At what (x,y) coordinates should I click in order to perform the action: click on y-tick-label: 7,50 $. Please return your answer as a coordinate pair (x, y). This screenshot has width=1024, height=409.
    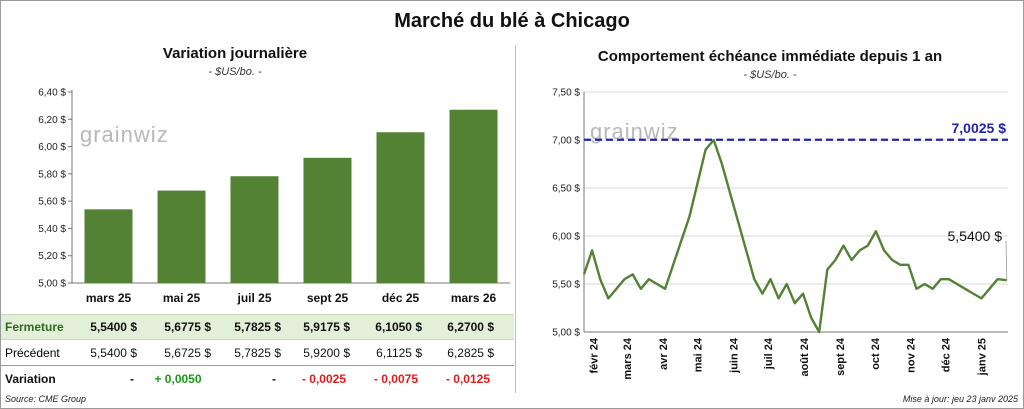
    Looking at the image, I should click on (566, 93).